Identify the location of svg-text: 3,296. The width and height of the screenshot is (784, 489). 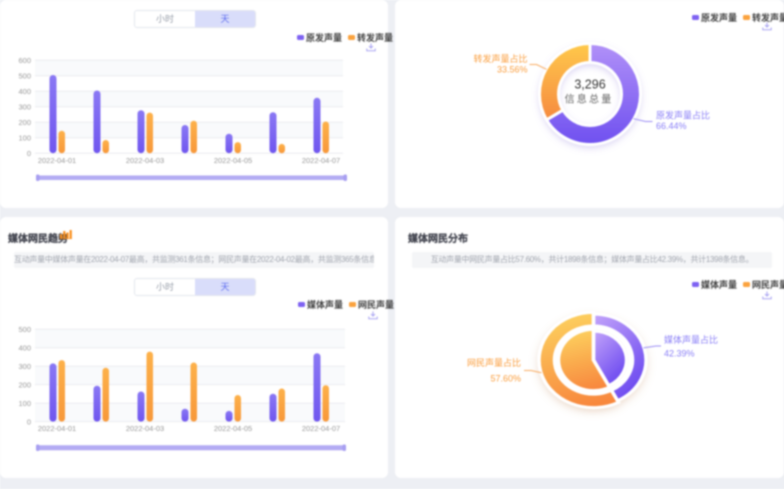
(589, 85).